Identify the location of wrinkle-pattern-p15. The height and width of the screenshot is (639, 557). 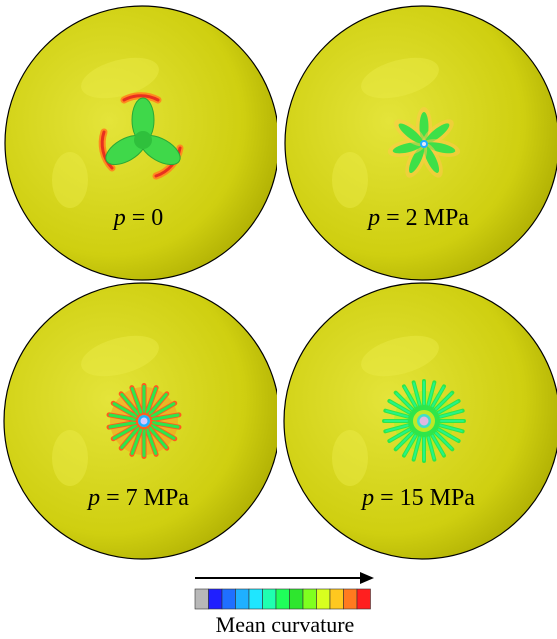
(424, 421).